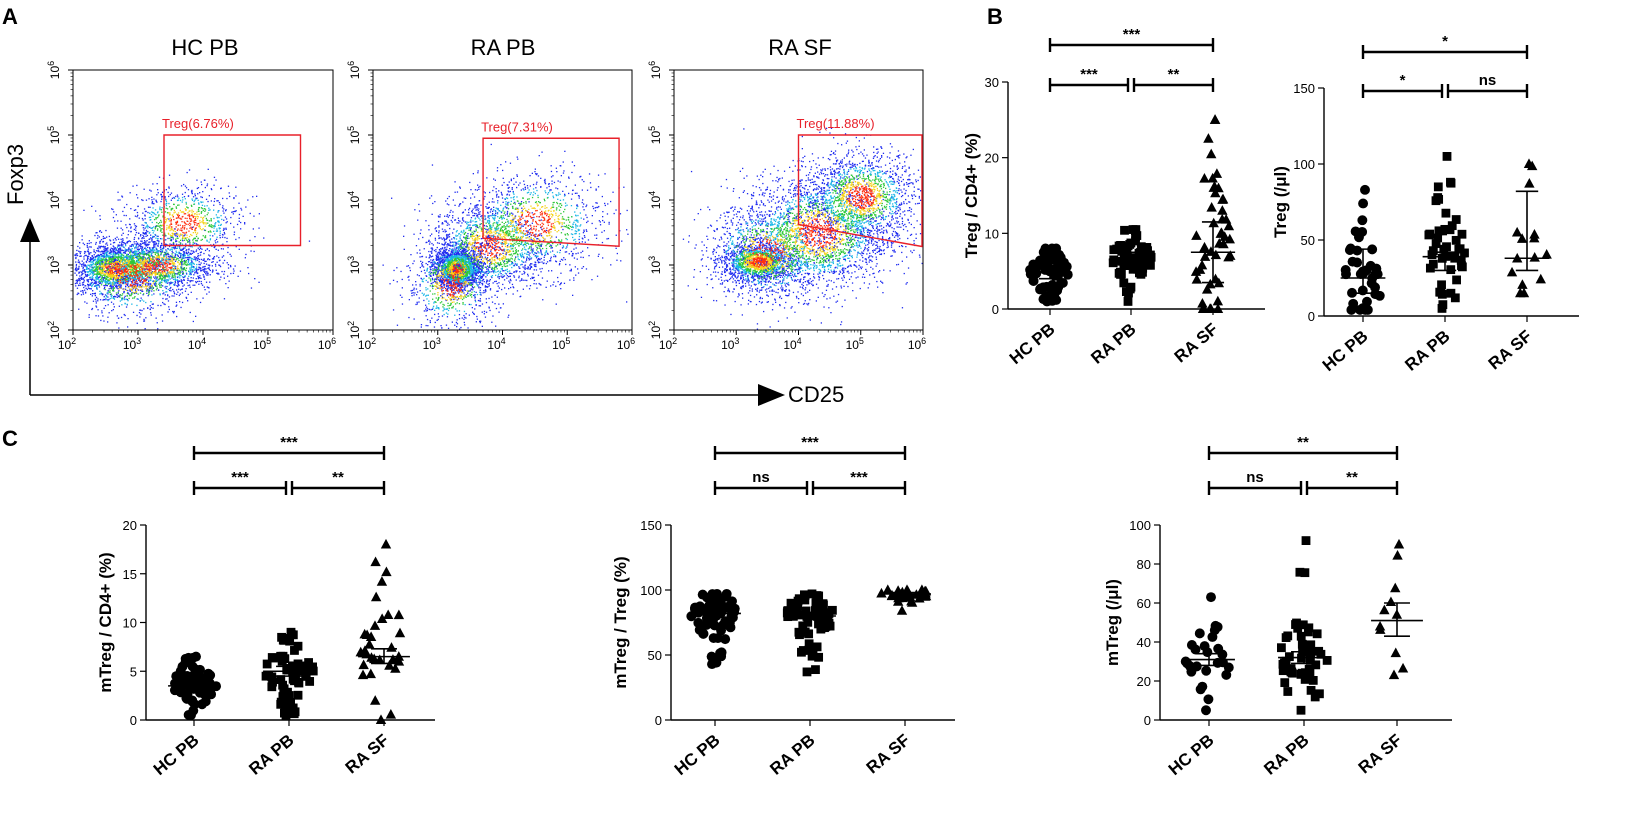  What do you see at coordinates (517, 126) in the screenshot?
I see `treg-gate-label: Treg(7.31%)` at bounding box center [517, 126].